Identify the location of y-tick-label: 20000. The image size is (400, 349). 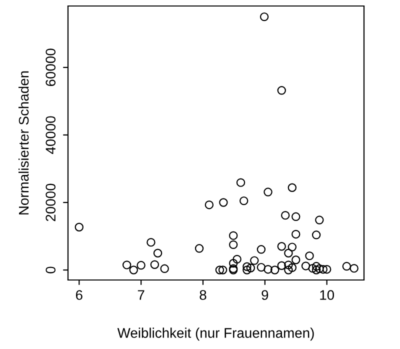
(51, 203).